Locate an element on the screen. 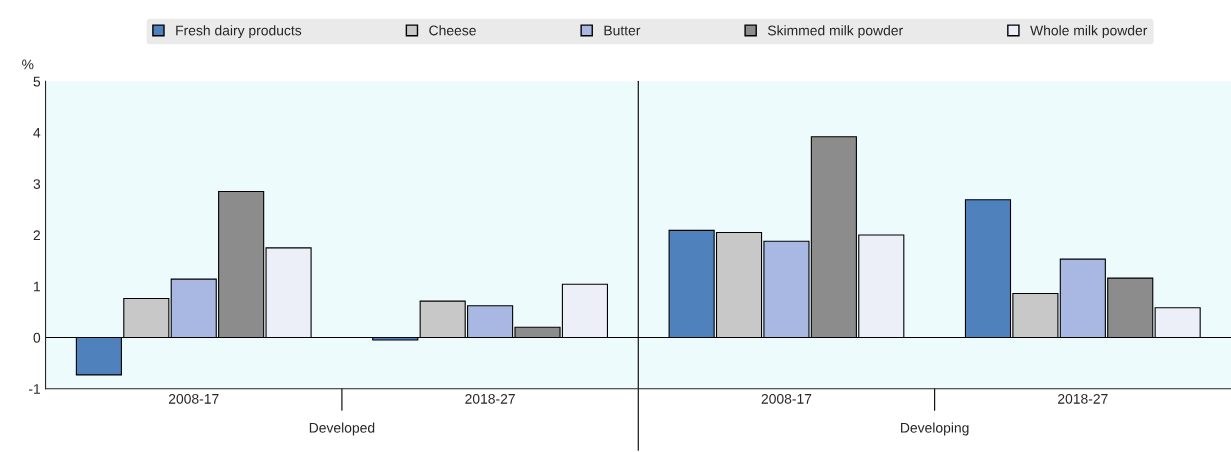 This screenshot has width=1231, height=452. y-tick-label: -1 is located at coordinates (34, 389).